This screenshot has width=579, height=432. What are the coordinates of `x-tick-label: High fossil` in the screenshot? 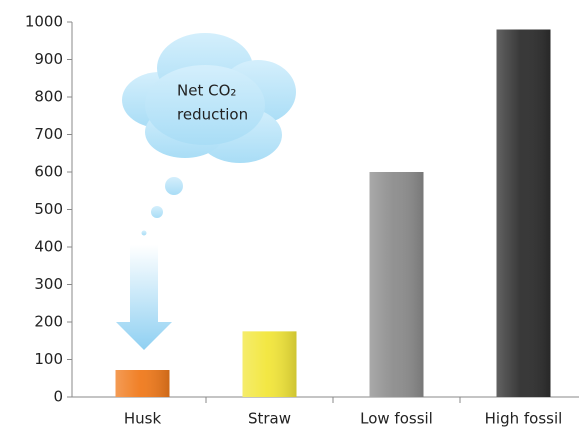 It's located at (524, 419).